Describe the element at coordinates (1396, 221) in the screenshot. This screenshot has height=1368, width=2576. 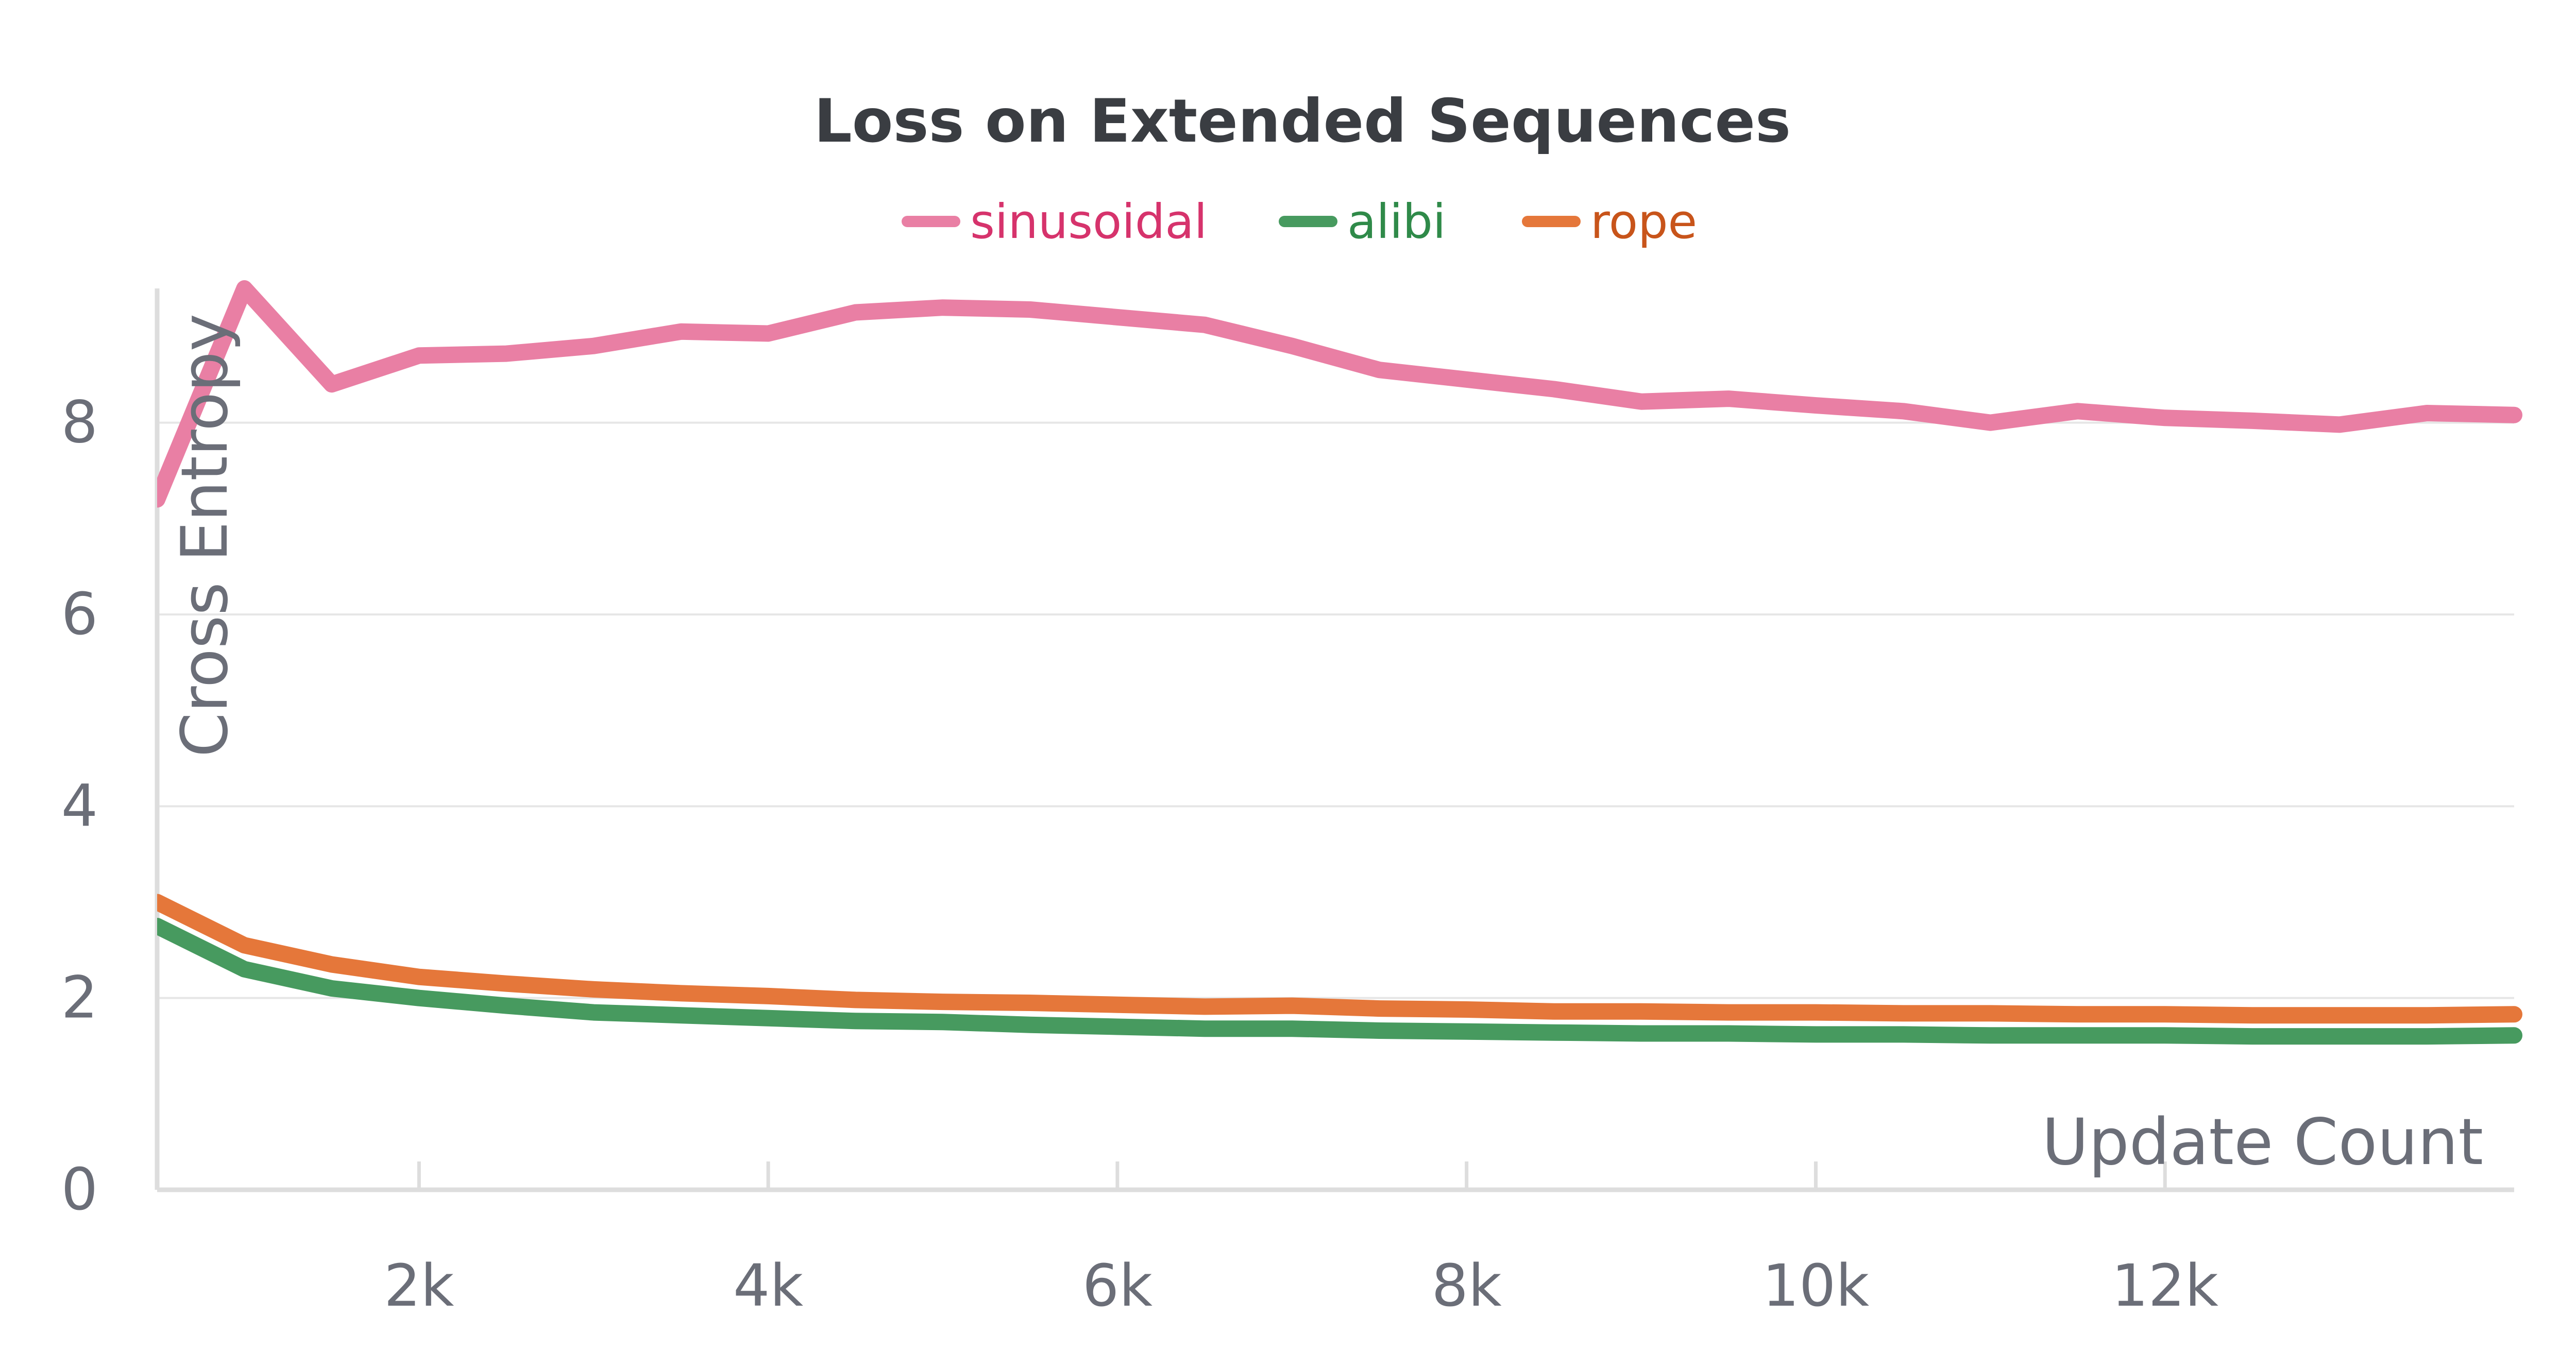
I see `legend-label: alibi` at that location.